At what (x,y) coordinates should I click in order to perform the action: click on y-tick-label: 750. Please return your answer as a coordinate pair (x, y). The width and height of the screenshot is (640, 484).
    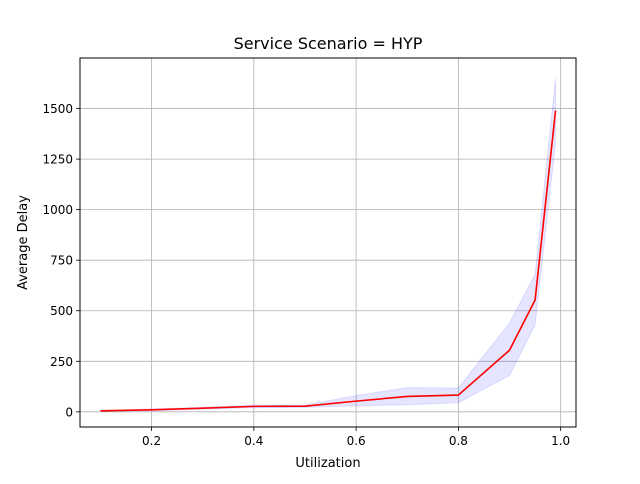
    Looking at the image, I should click on (61, 261).